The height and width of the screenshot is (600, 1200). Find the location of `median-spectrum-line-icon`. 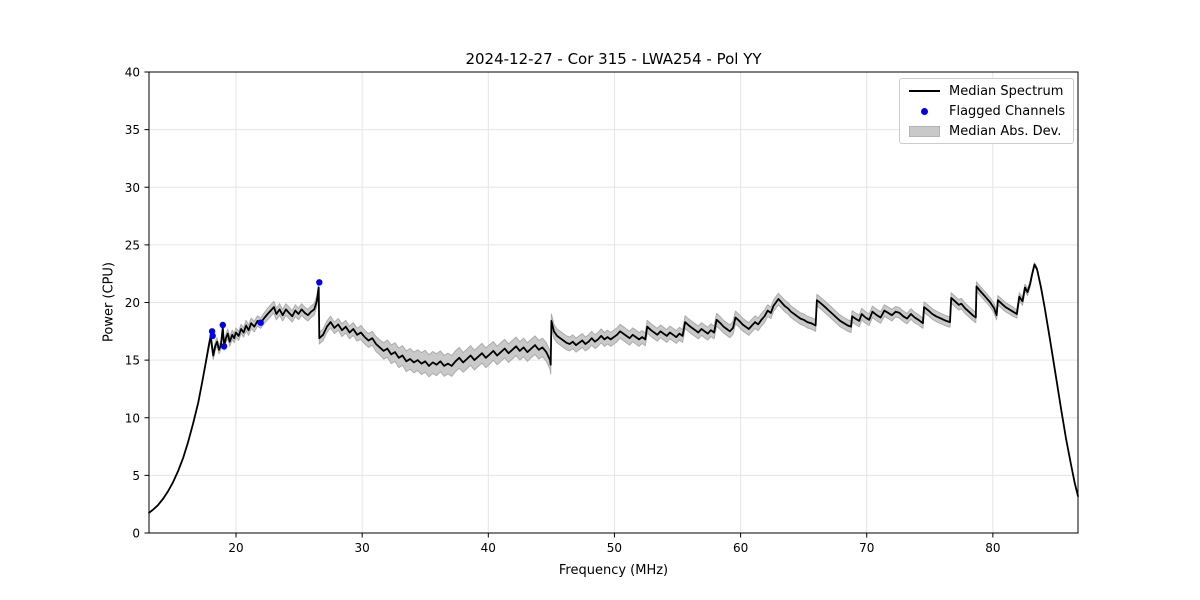

median-spectrum-line-icon is located at coordinates (924, 91).